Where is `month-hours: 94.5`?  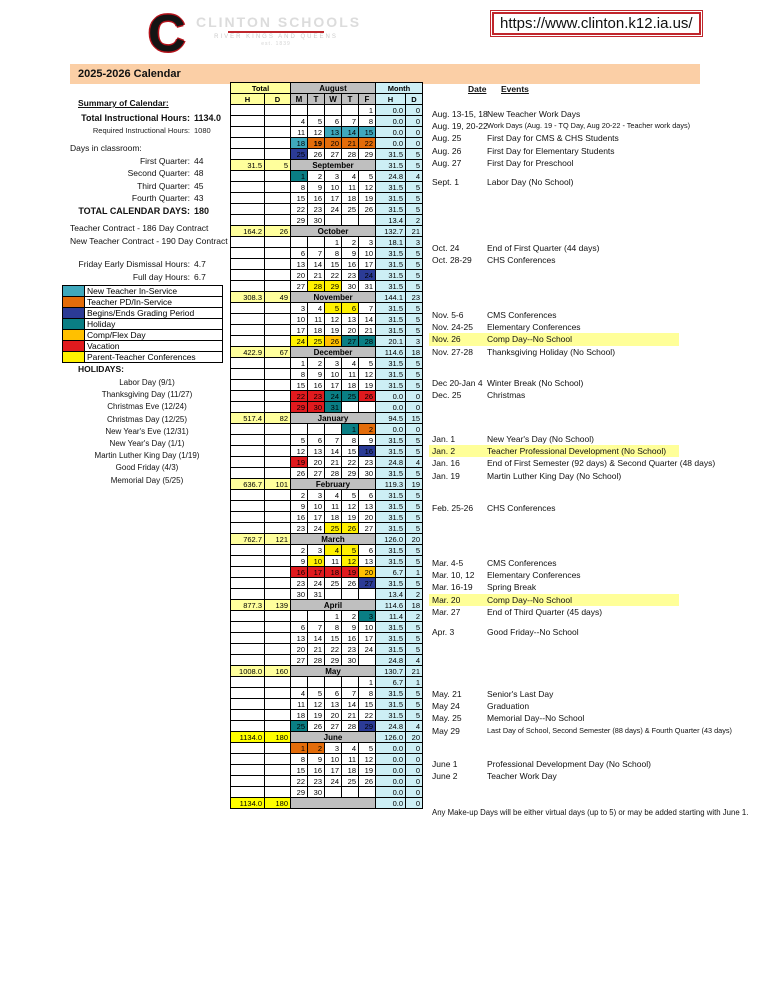
month-hours: 94.5 is located at coordinates (390, 418).